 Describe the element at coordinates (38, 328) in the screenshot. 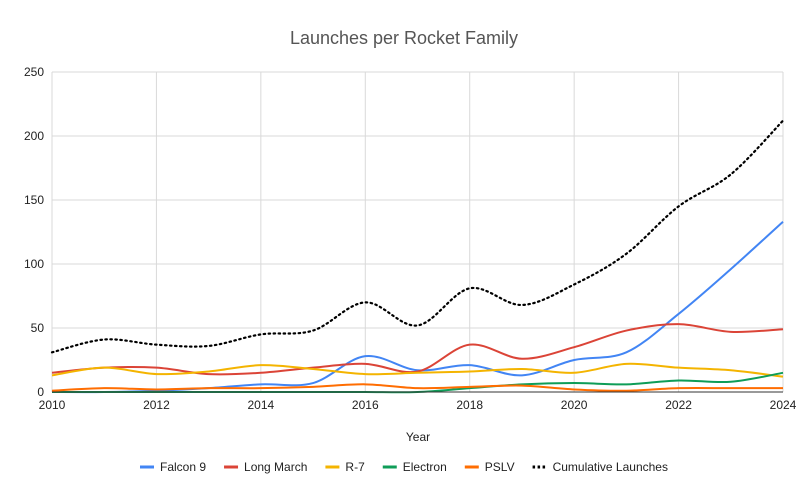

I see `y-tick-label: 50` at that location.